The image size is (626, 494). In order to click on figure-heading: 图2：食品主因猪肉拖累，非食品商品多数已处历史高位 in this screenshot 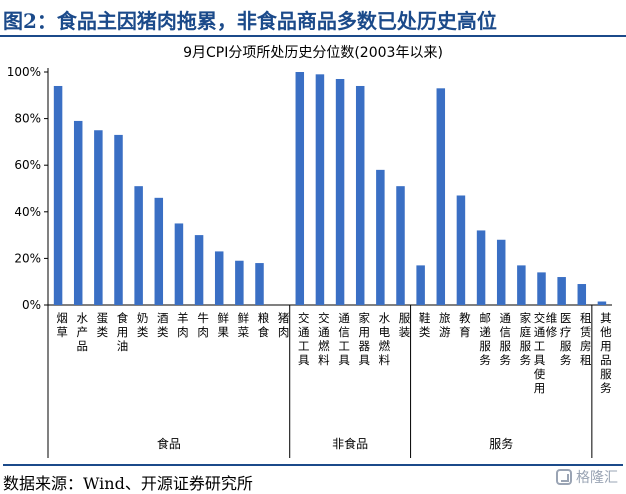, I will do `click(250, 21)`.